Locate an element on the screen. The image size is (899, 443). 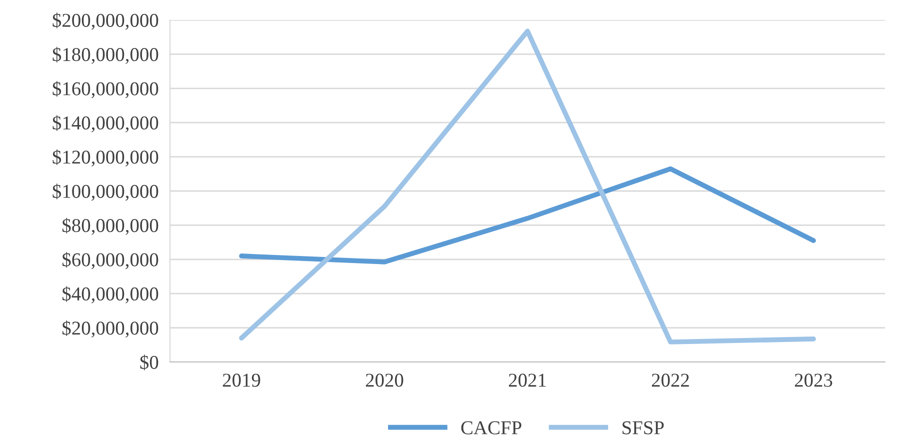
x-tick-label: 2020 is located at coordinates (385, 380).